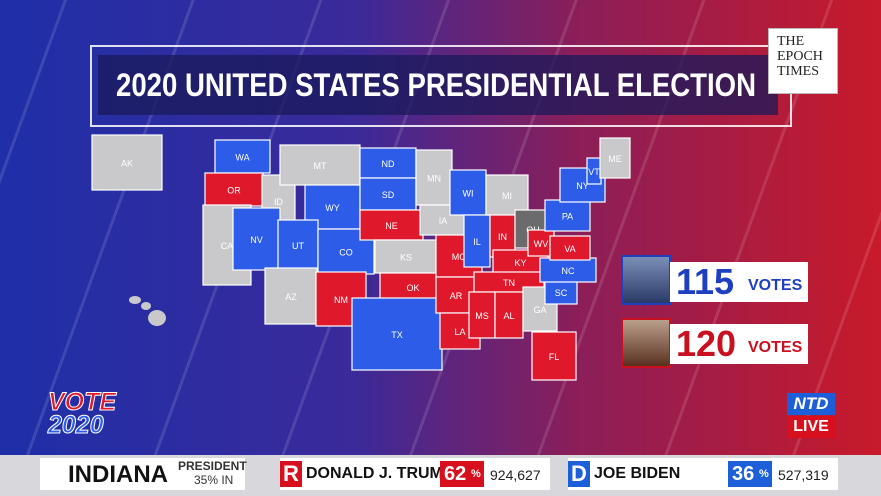 The width and height of the screenshot is (881, 496). I want to click on state-label: MI, so click(507, 196).